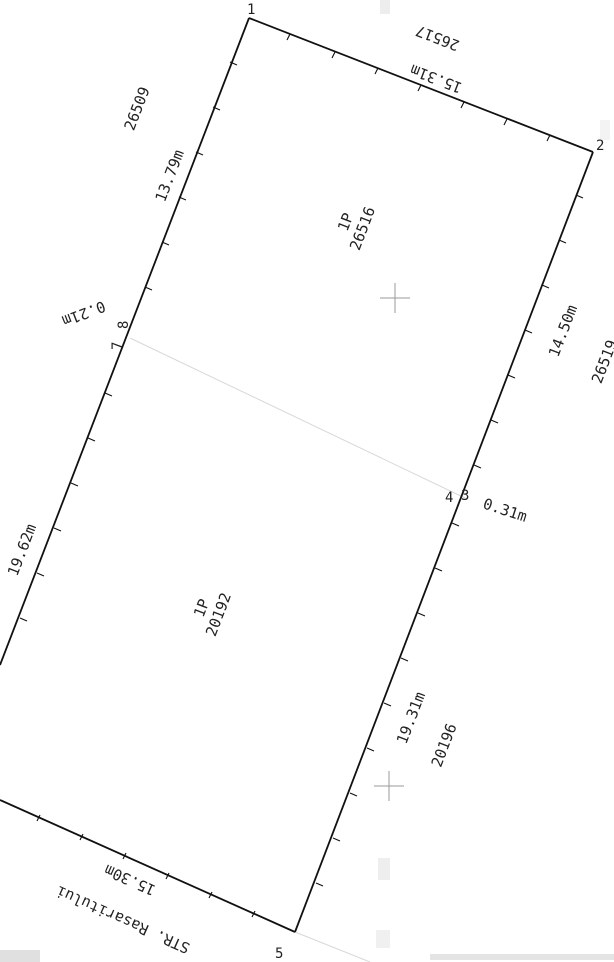  Describe the element at coordinates (444, 745) in the screenshot. I see `neighbor-lower-right-number: 20196` at that location.